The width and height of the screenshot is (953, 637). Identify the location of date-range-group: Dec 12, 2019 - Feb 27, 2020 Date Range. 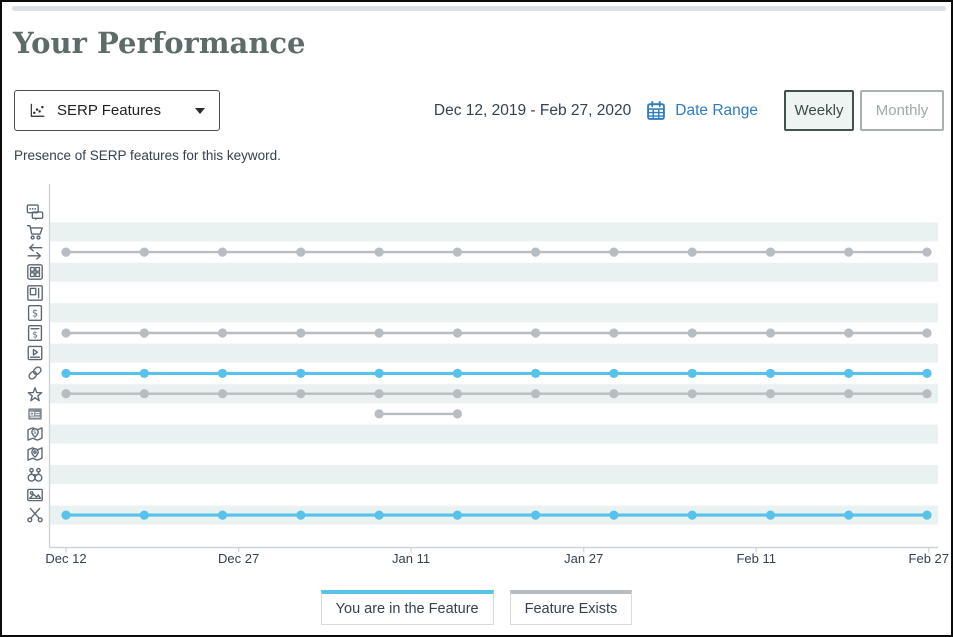
(596, 110).